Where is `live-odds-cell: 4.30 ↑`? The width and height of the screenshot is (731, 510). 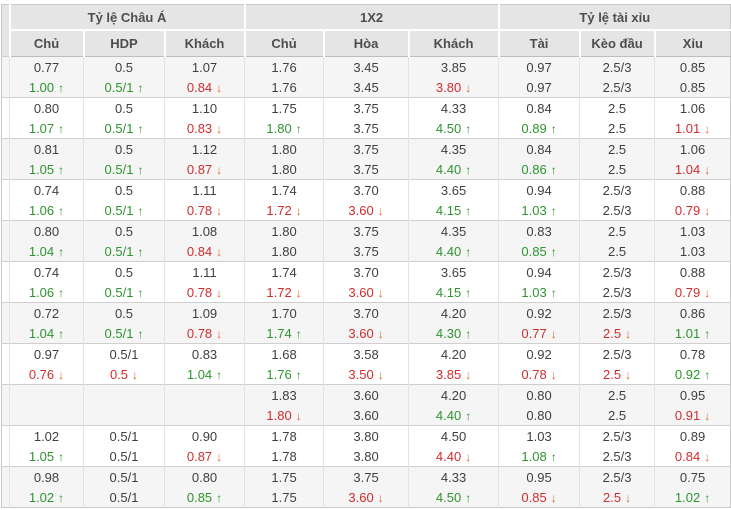
live-odds-cell: 4.30 ↑ is located at coordinates (453, 333).